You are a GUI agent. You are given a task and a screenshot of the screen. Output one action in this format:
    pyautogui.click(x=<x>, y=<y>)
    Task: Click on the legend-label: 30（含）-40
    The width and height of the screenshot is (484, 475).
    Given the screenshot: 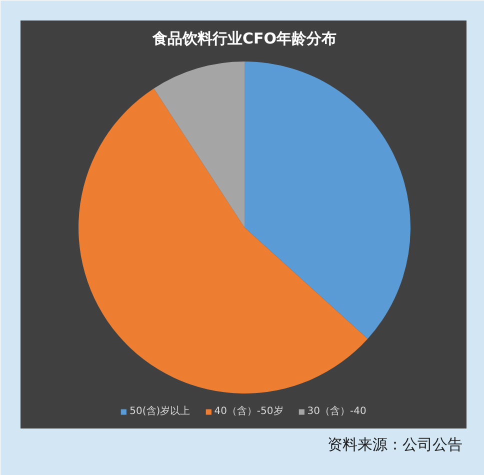 What is the action you would take?
    pyautogui.click(x=336, y=411)
    